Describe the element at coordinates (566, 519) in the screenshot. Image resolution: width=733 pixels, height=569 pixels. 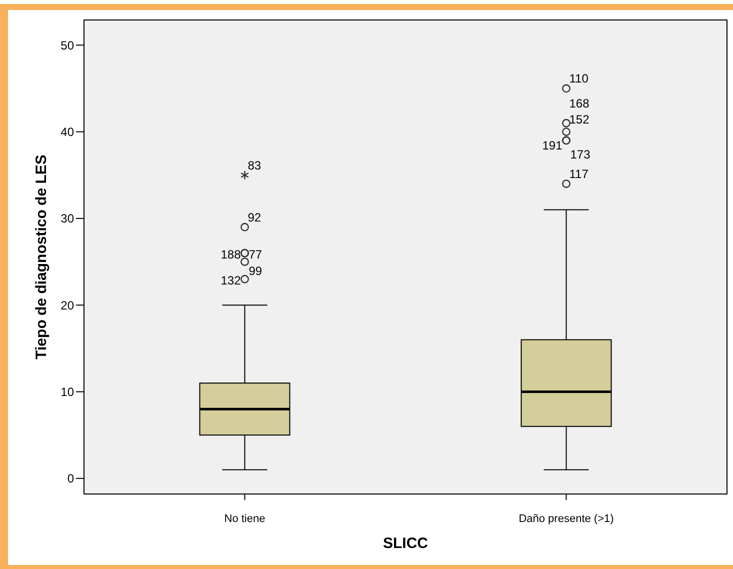
I see `x-tick-label: Daño presente (>1)` at that location.